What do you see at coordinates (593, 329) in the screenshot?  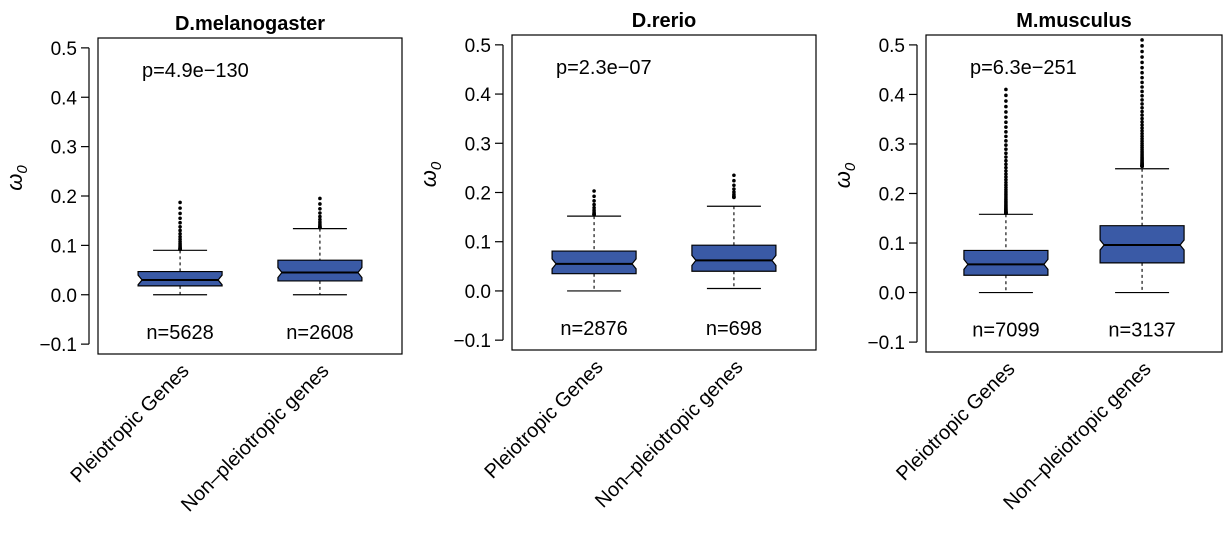 I see `sample-count-label: n=2876` at bounding box center [593, 329].